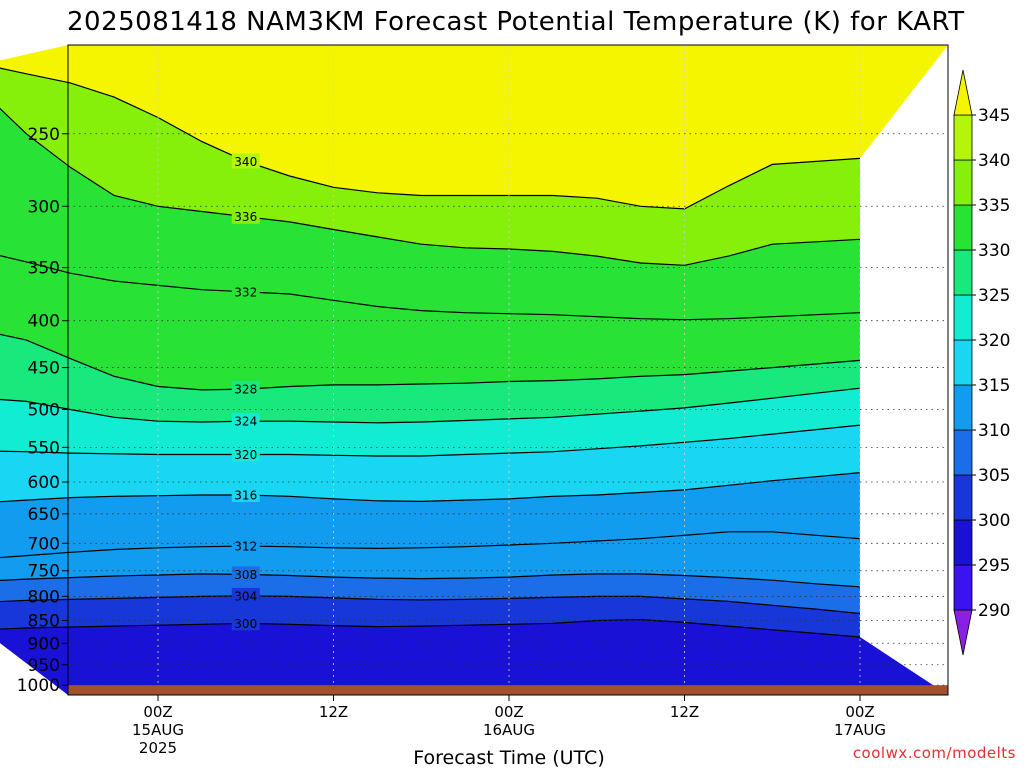 The width and height of the screenshot is (1024, 768). I want to click on y-tick-label-800: 800, so click(44, 597).